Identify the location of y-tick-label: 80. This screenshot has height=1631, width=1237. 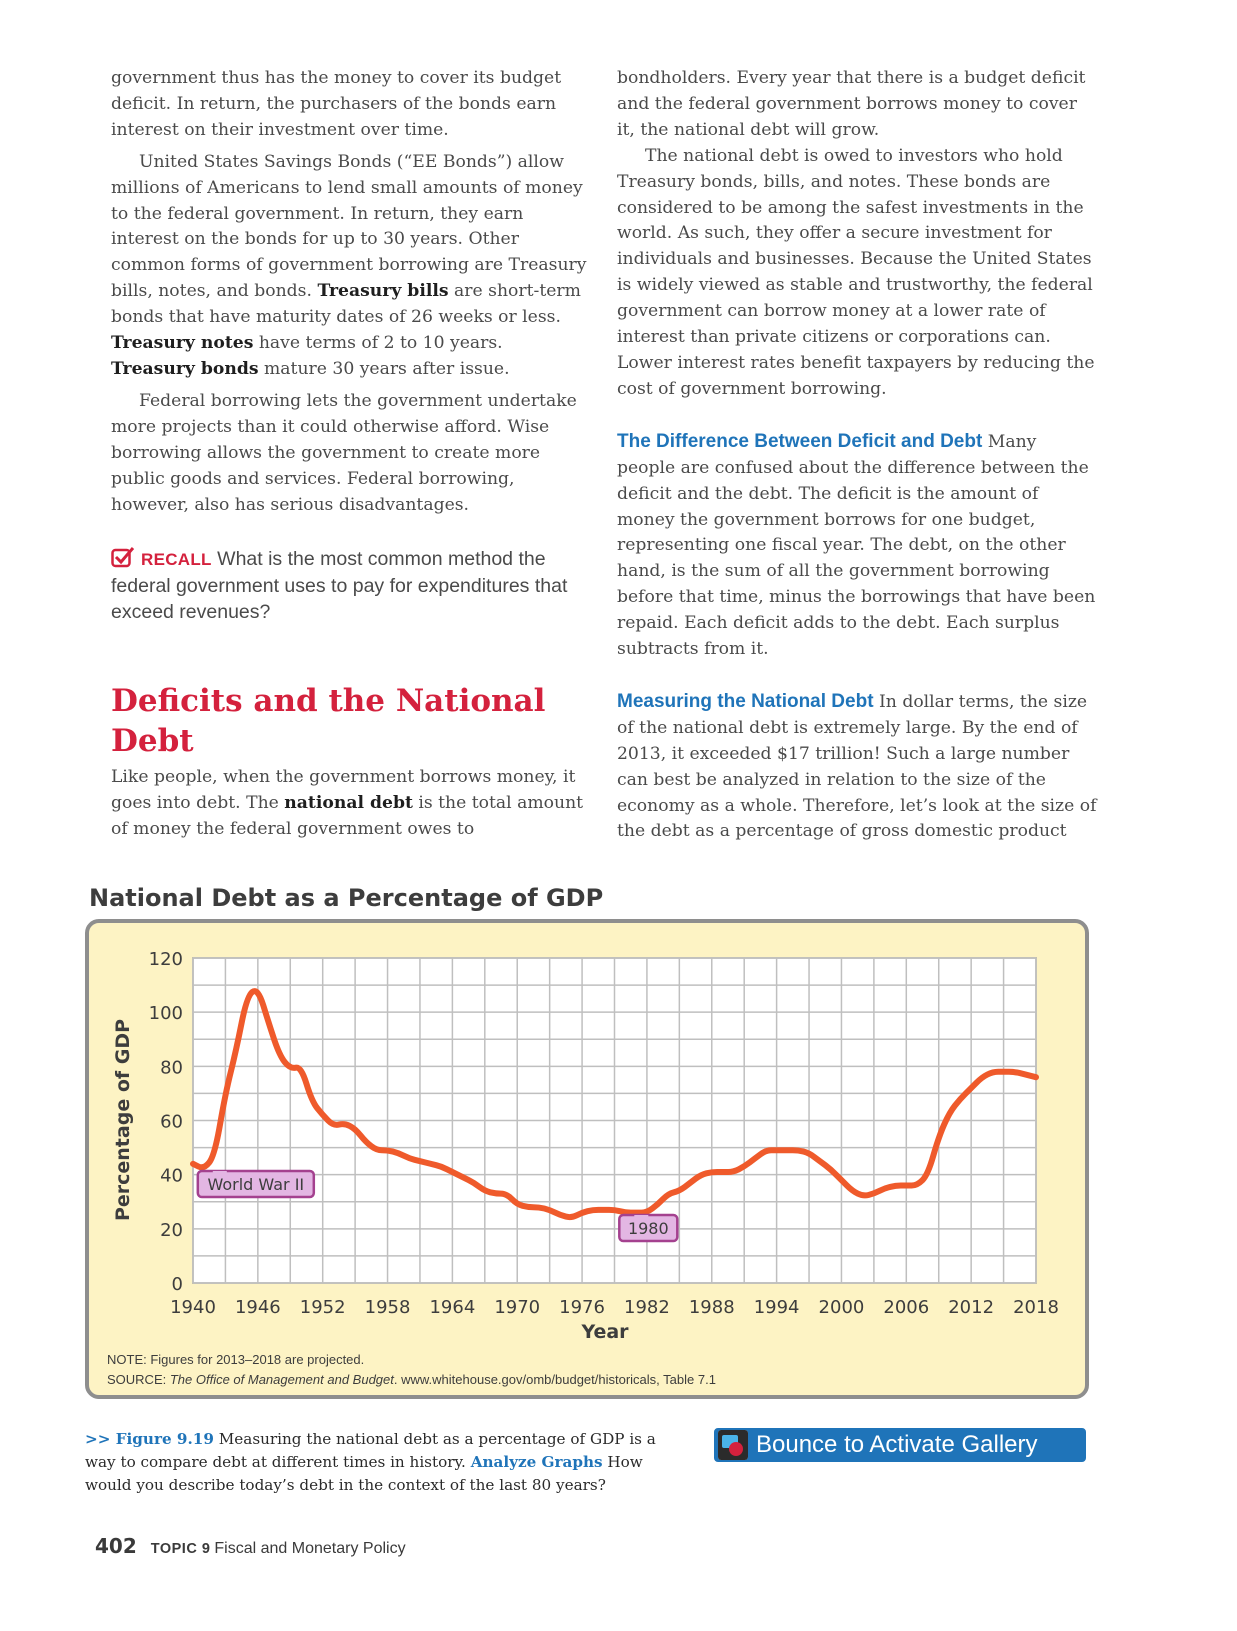
(171, 1067).